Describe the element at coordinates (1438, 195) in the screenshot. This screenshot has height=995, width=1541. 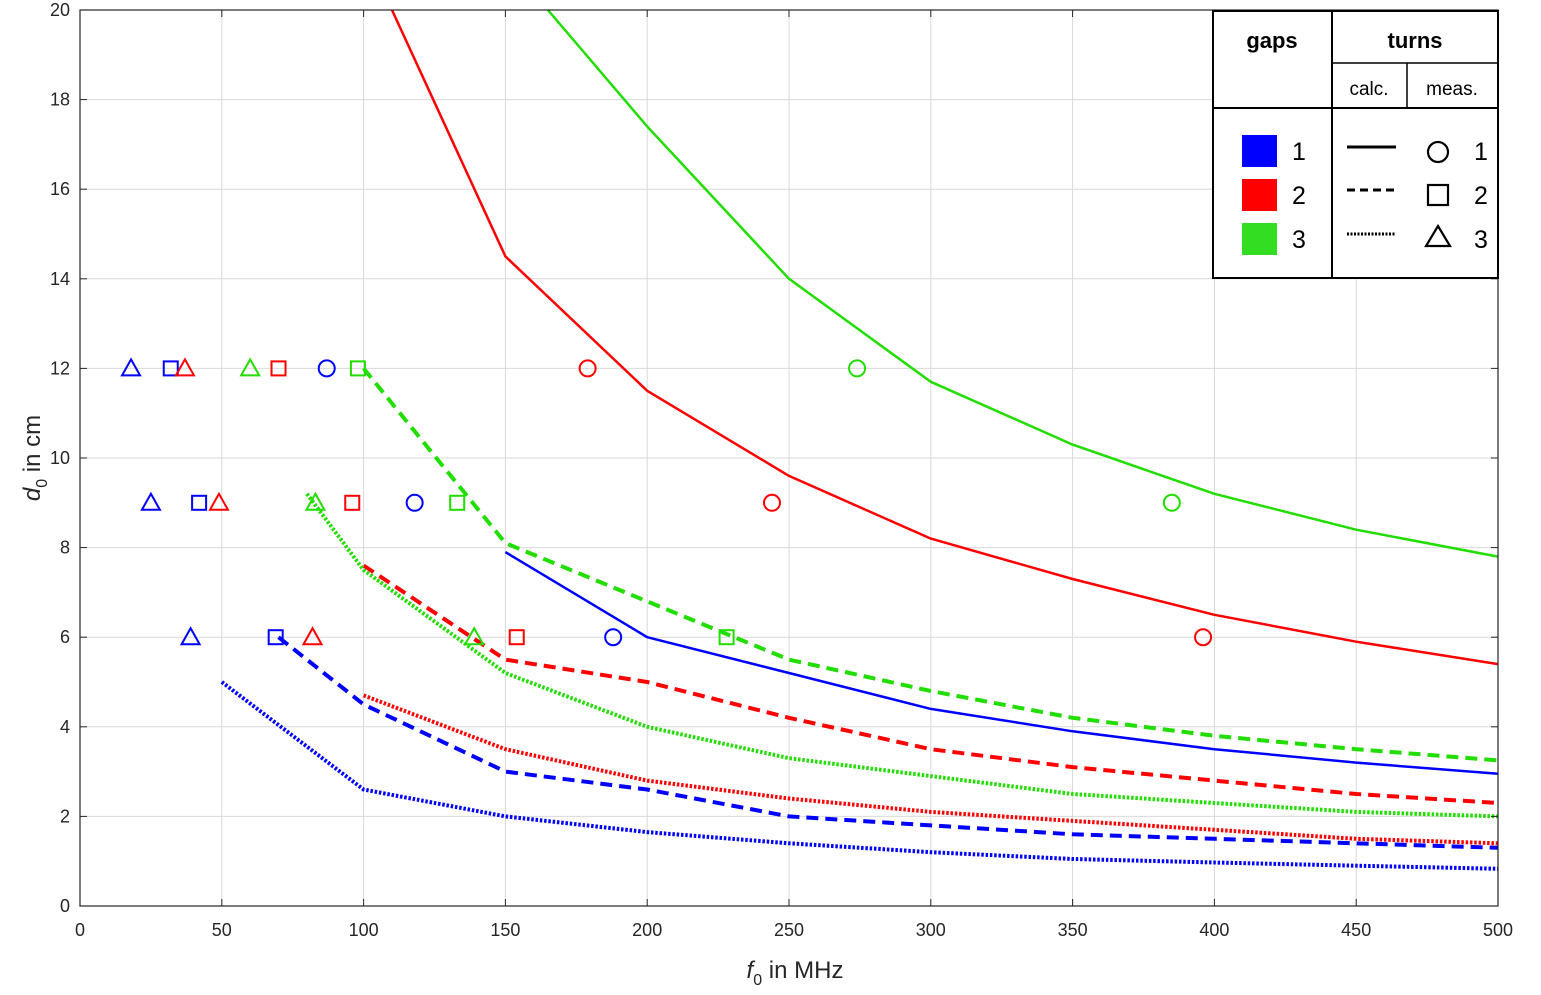
I see `legend-turn-2-marker` at that location.